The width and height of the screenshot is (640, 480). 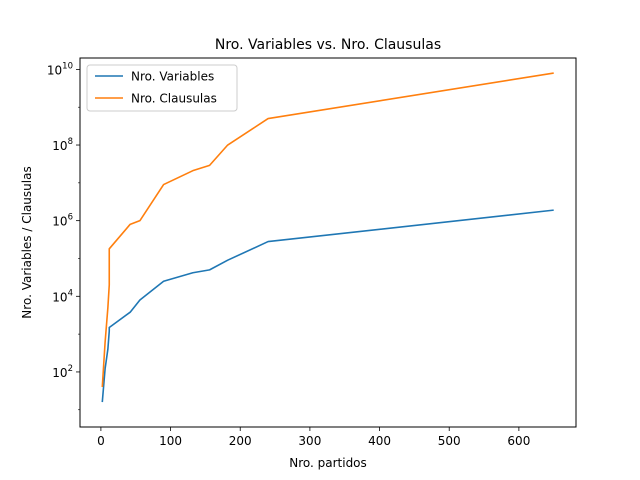 What do you see at coordinates (174, 99) in the screenshot?
I see `legend-label-1: Nro. Clausulas` at bounding box center [174, 99].